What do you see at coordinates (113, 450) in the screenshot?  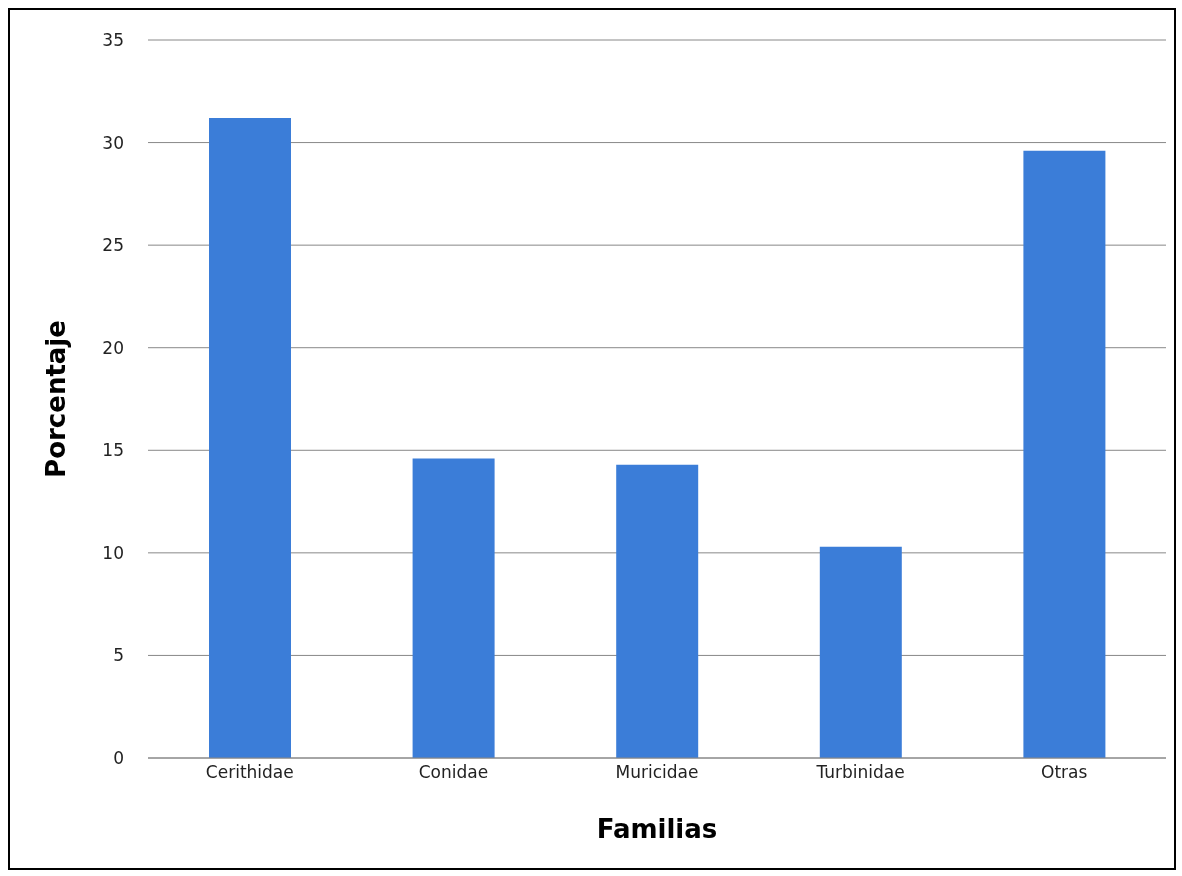 I see `y-tick-label: 15` at bounding box center [113, 450].